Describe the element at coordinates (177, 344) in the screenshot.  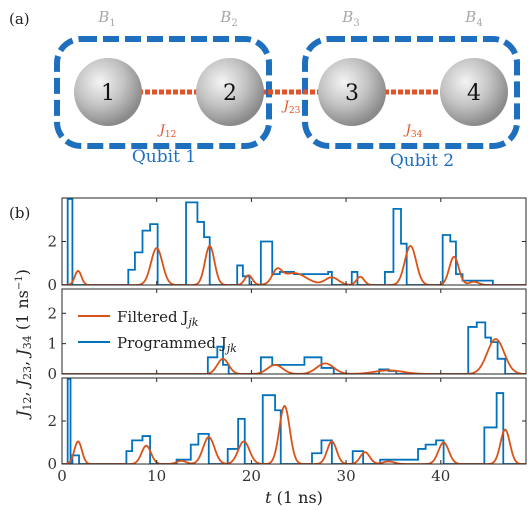
I see `legend-programmed-label: Programmed Jjk` at that location.